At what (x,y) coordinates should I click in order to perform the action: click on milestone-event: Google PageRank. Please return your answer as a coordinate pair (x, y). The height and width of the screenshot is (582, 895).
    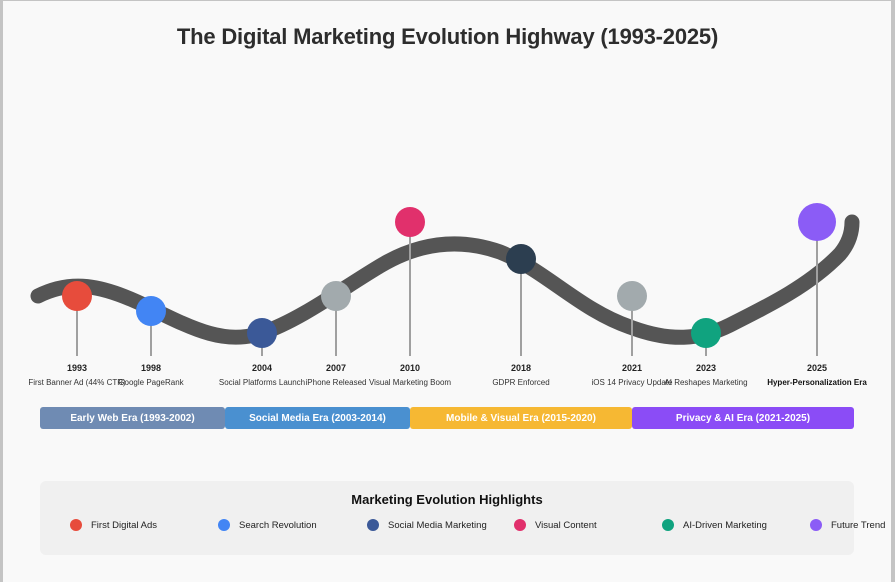
    Looking at the image, I should click on (151, 382).